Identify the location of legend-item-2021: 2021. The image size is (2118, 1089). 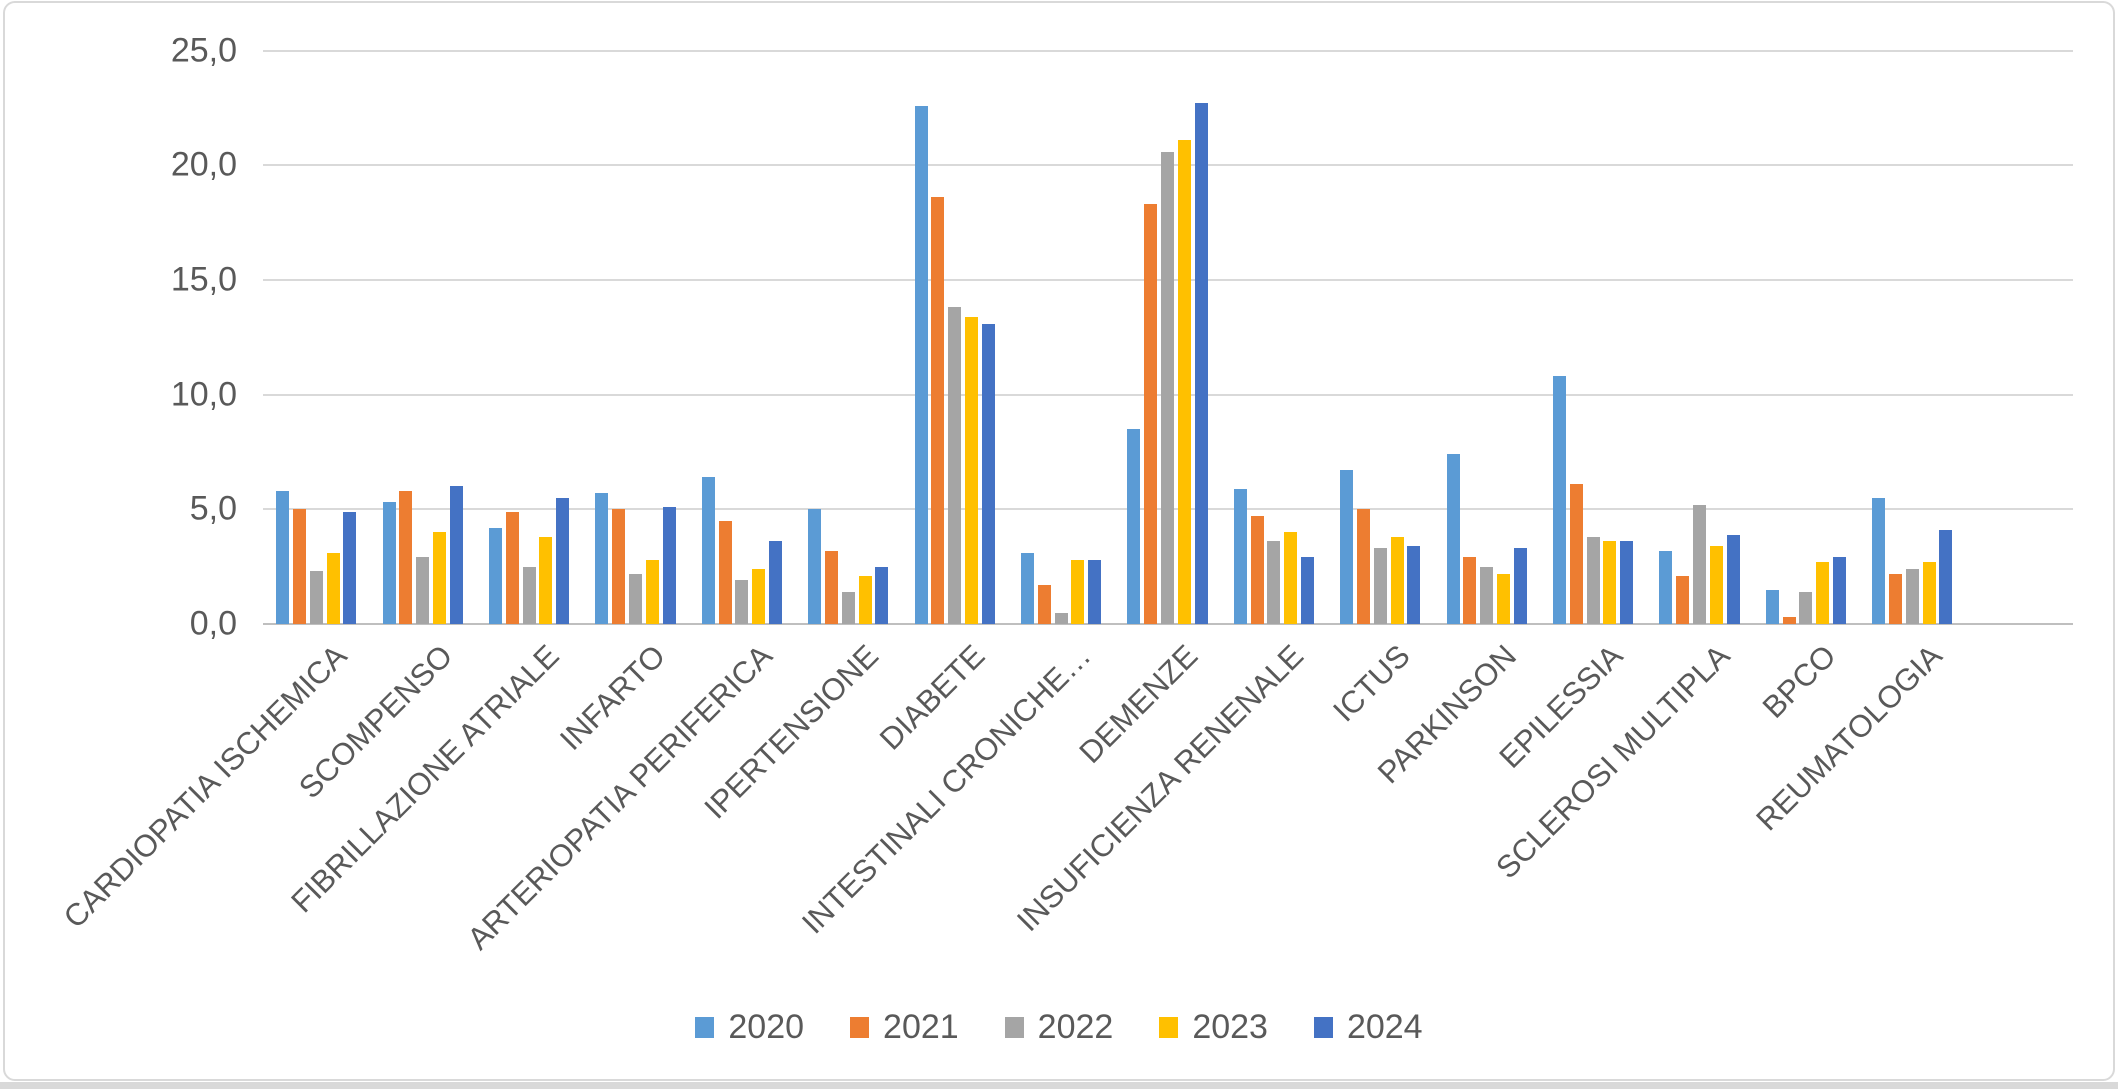
(904, 1027).